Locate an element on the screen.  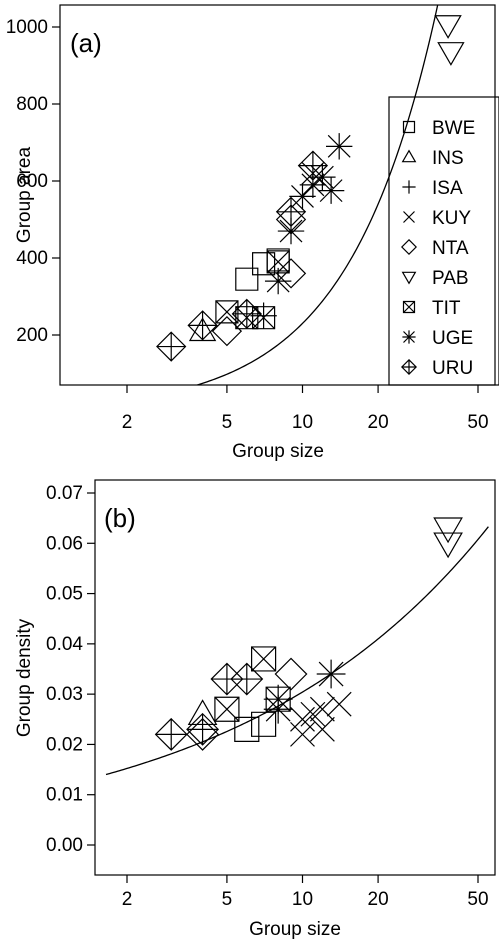
legend-box is located at coordinates (443, 241).